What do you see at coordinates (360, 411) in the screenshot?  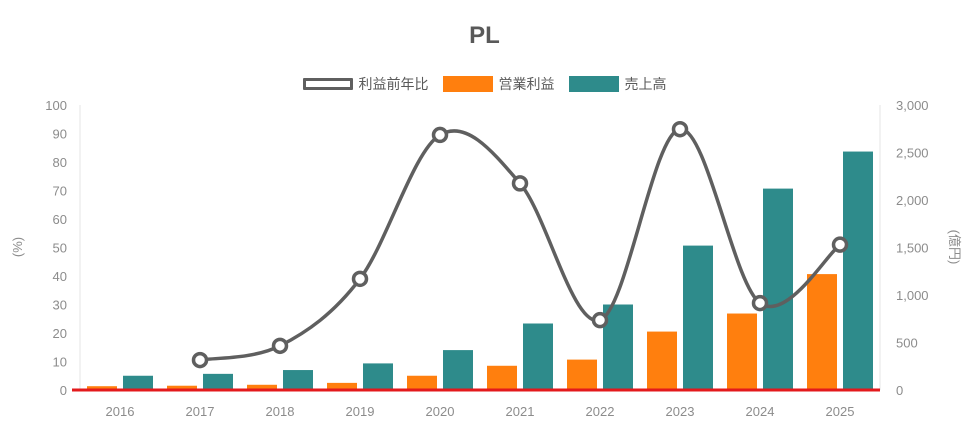 I see `x-tick-label: 2019` at bounding box center [360, 411].